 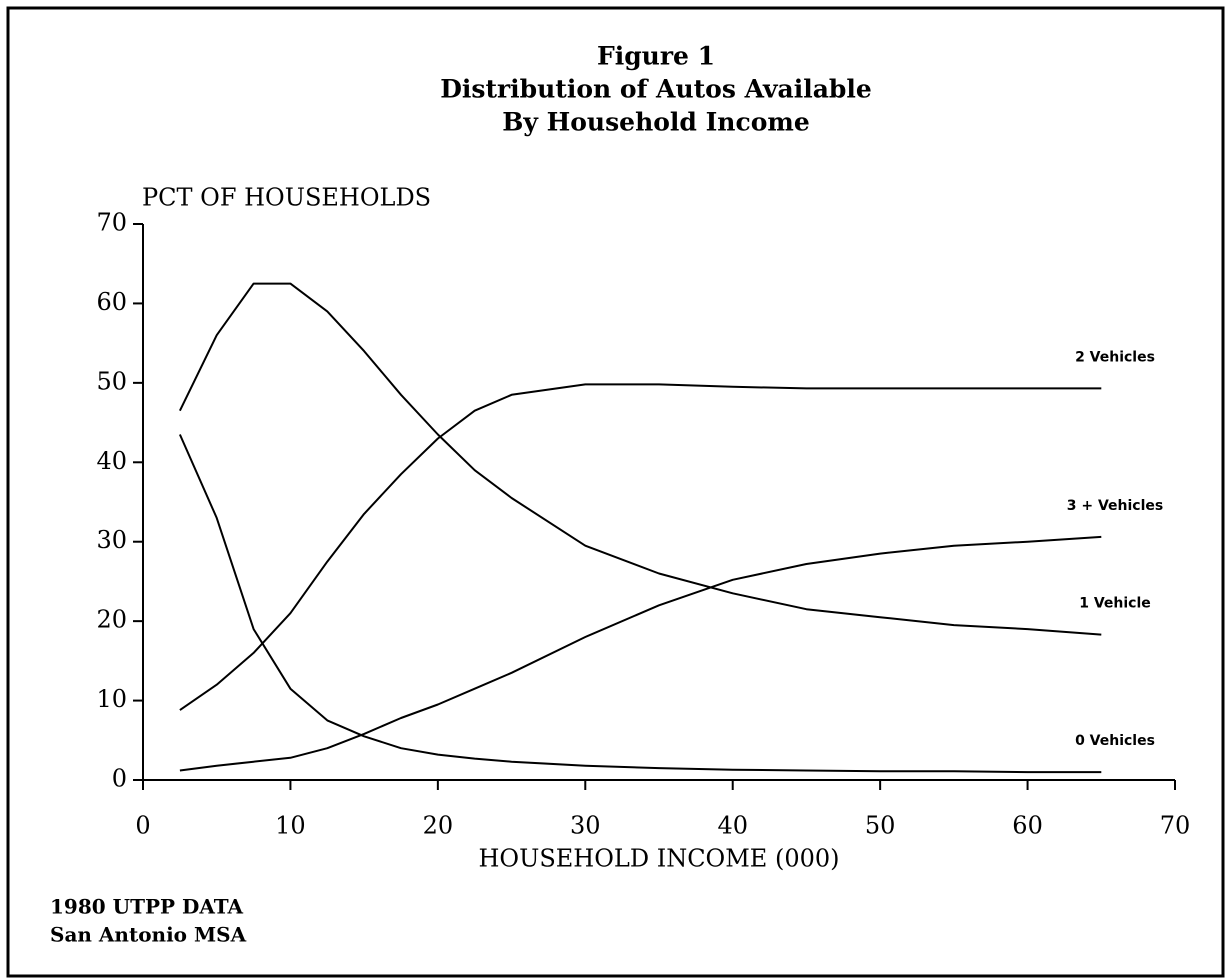 I want to click on x-tick-label: 0, so click(x=142, y=826).